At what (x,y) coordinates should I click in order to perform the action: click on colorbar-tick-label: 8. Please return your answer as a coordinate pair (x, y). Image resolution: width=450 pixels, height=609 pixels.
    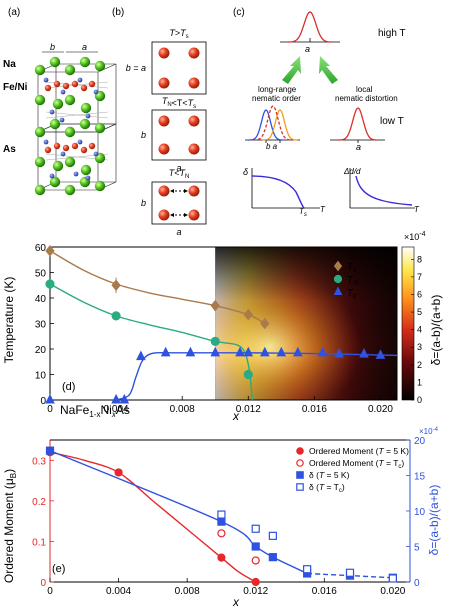
    Looking at the image, I should click on (419, 259).